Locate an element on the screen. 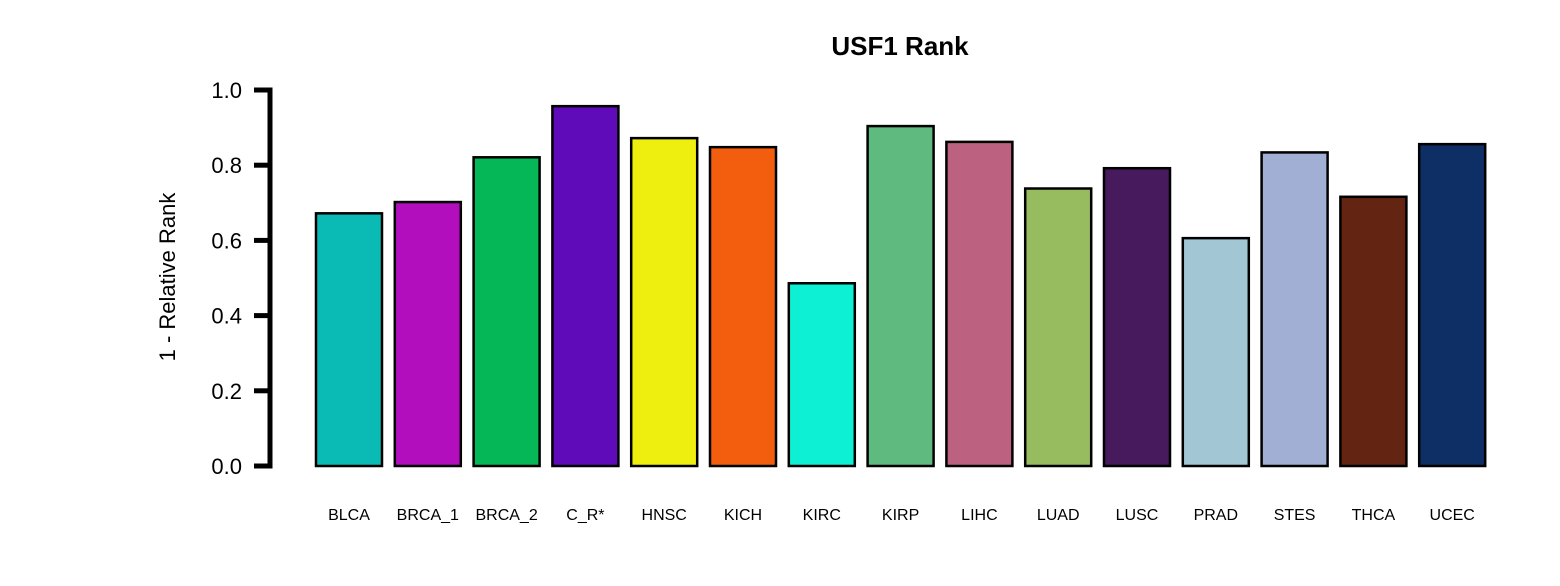 Image resolution: width=1560 pixels, height=586 pixels. y-tick-label: 0.4 is located at coordinates (226, 316).